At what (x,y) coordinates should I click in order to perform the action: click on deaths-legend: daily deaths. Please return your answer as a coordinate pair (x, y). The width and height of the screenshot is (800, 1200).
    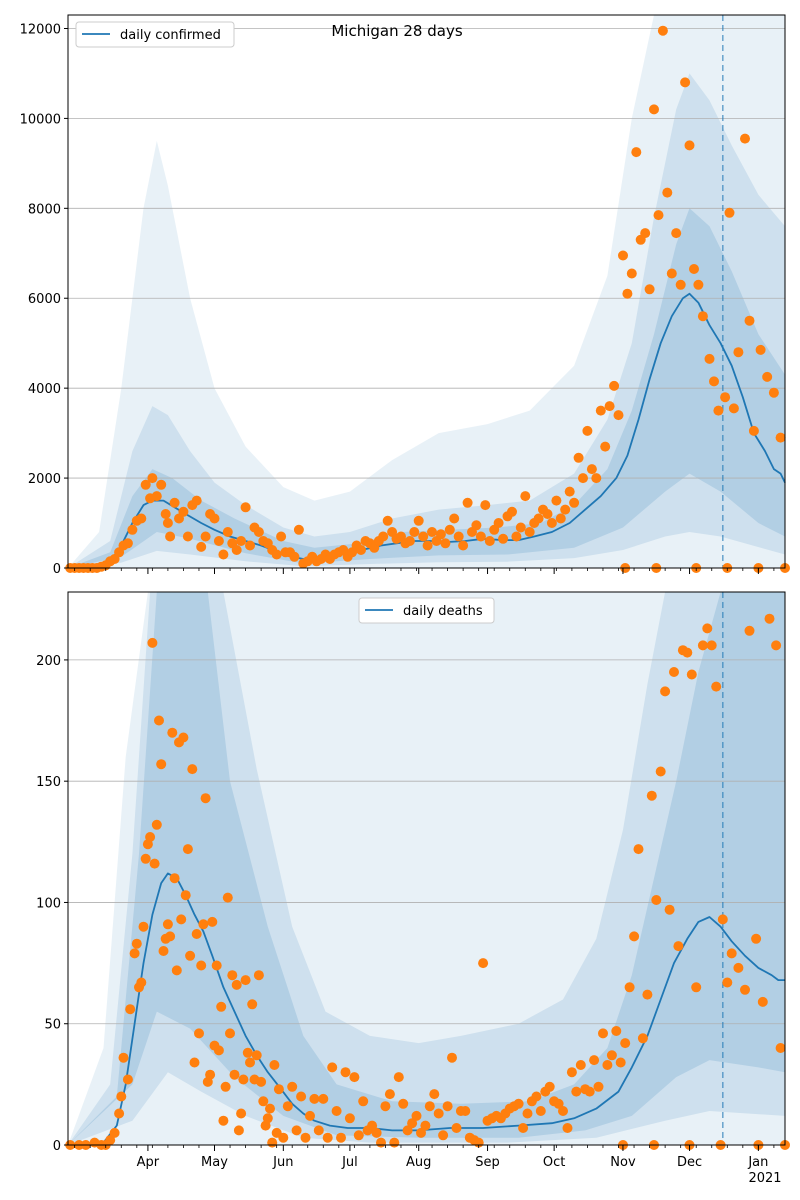
    Looking at the image, I should click on (426, 610).